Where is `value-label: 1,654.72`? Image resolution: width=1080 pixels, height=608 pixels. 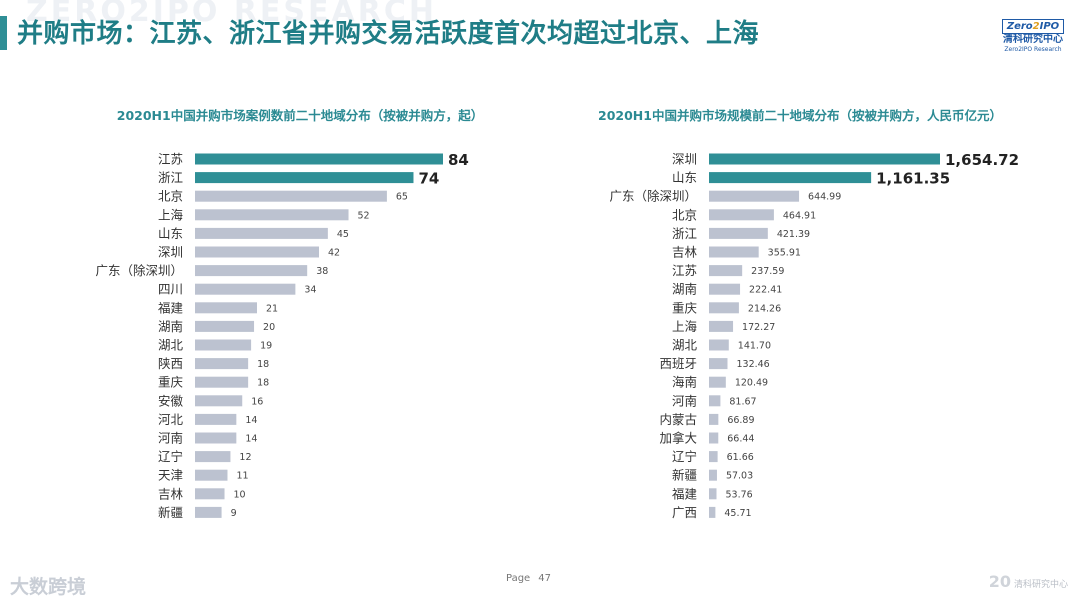 value-label: 1,654.72 is located at coordinates (982, 160).